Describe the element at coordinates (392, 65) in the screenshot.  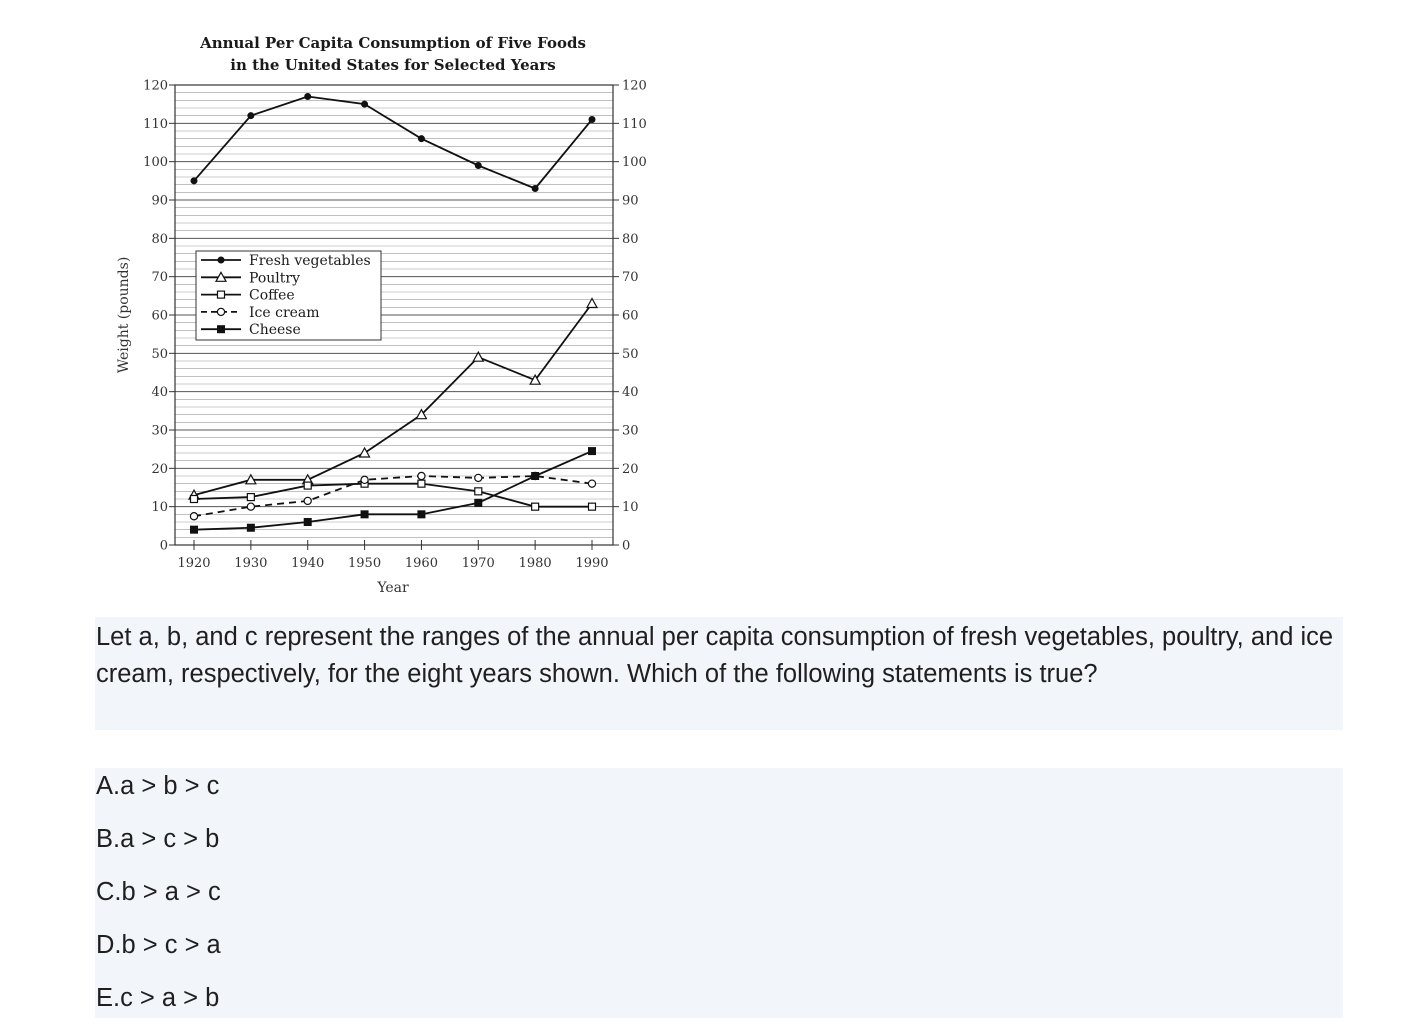
I see `chart-title: in the United States for Selected Years` at that location.